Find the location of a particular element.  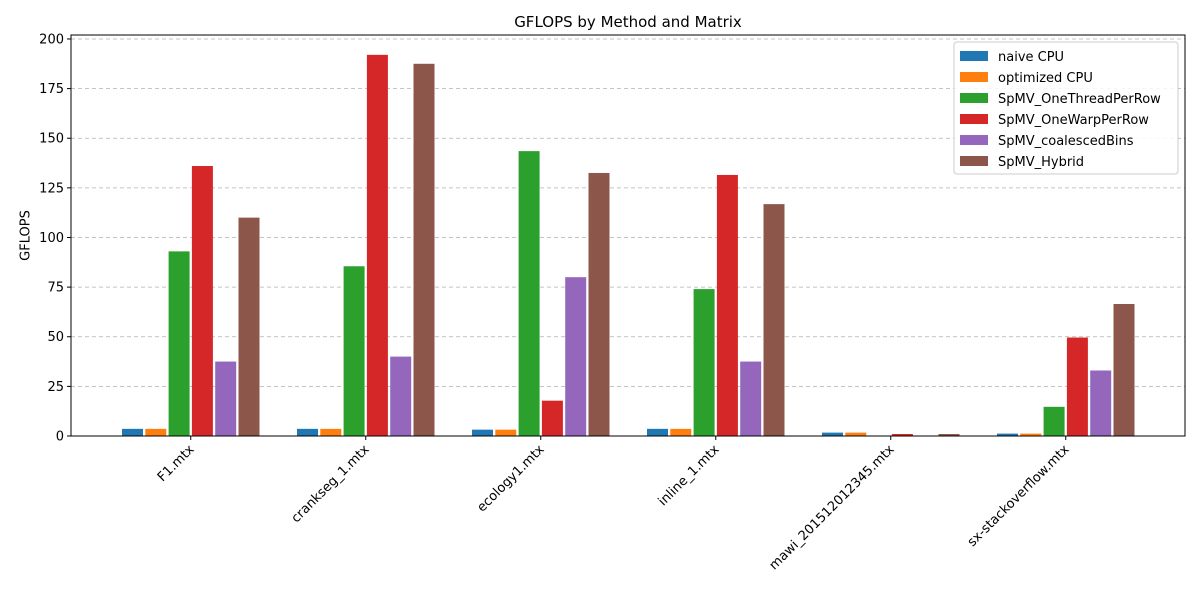

x-tick-label: crankseg_1.mtx is located at coordinates (331, 484).